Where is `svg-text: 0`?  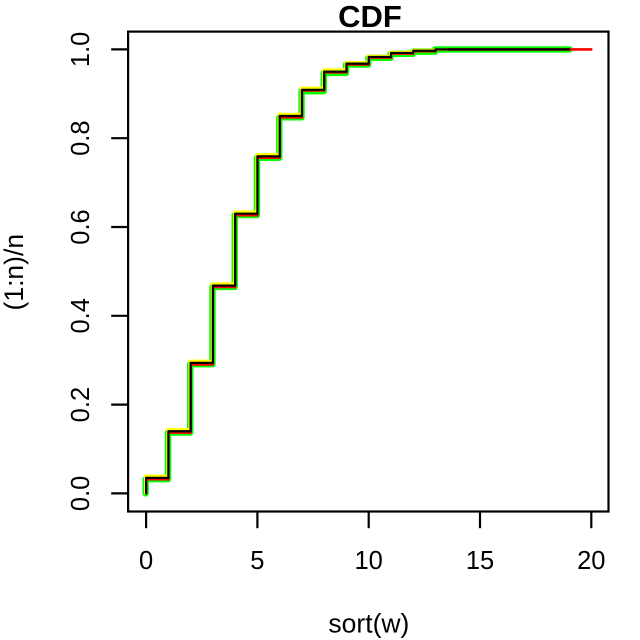
svg-text: 0 is located at coordinates (146, 561).